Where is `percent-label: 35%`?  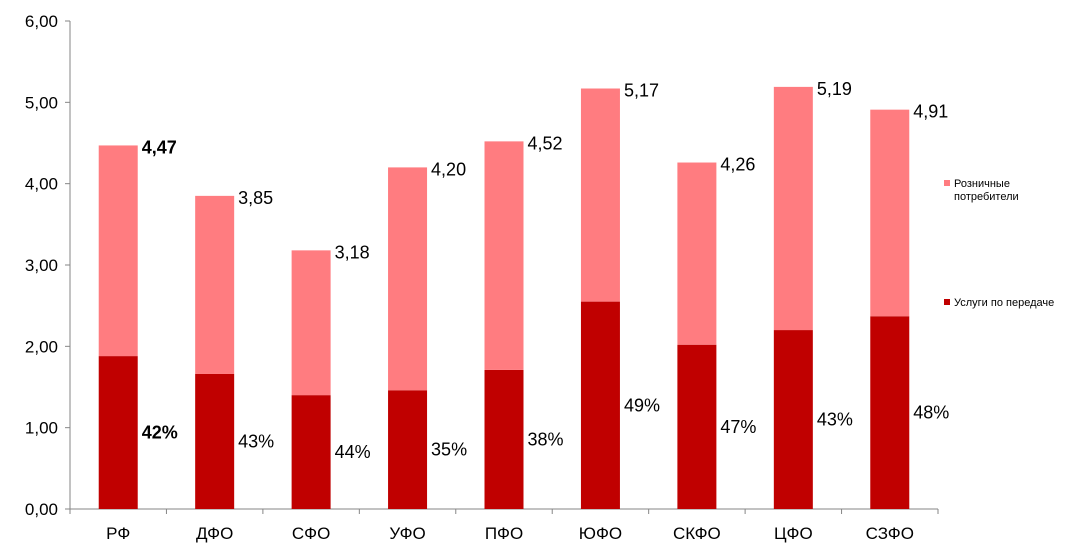 percent-label: 35% is located at coordinates (449, 450).